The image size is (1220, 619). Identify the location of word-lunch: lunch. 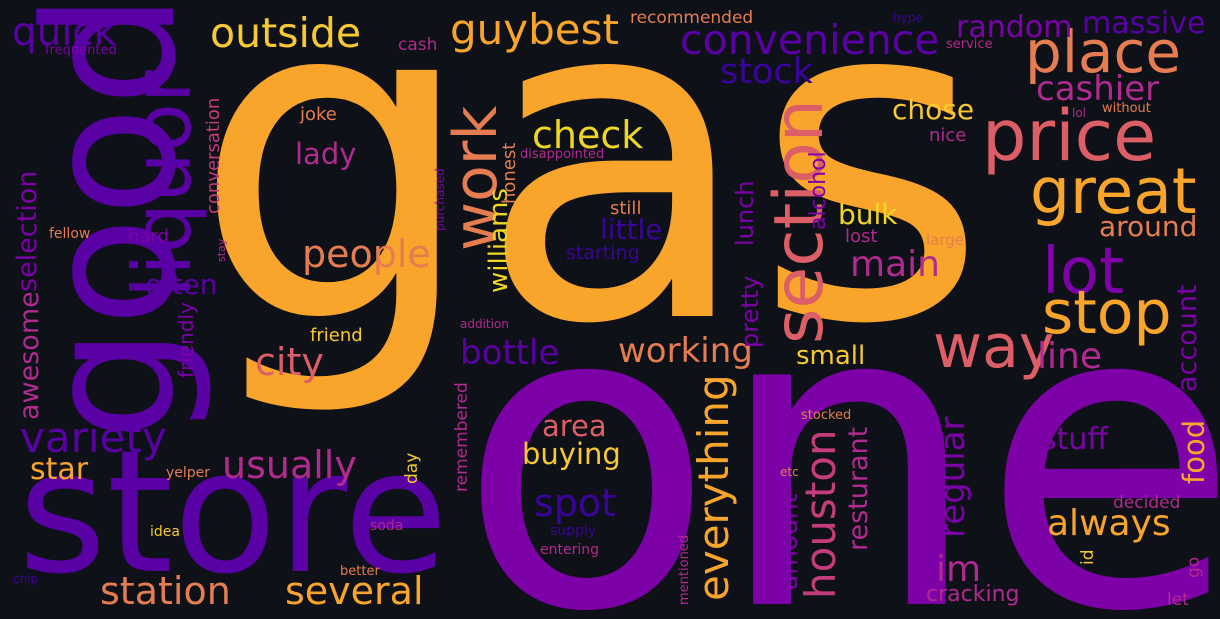
(745, 213).